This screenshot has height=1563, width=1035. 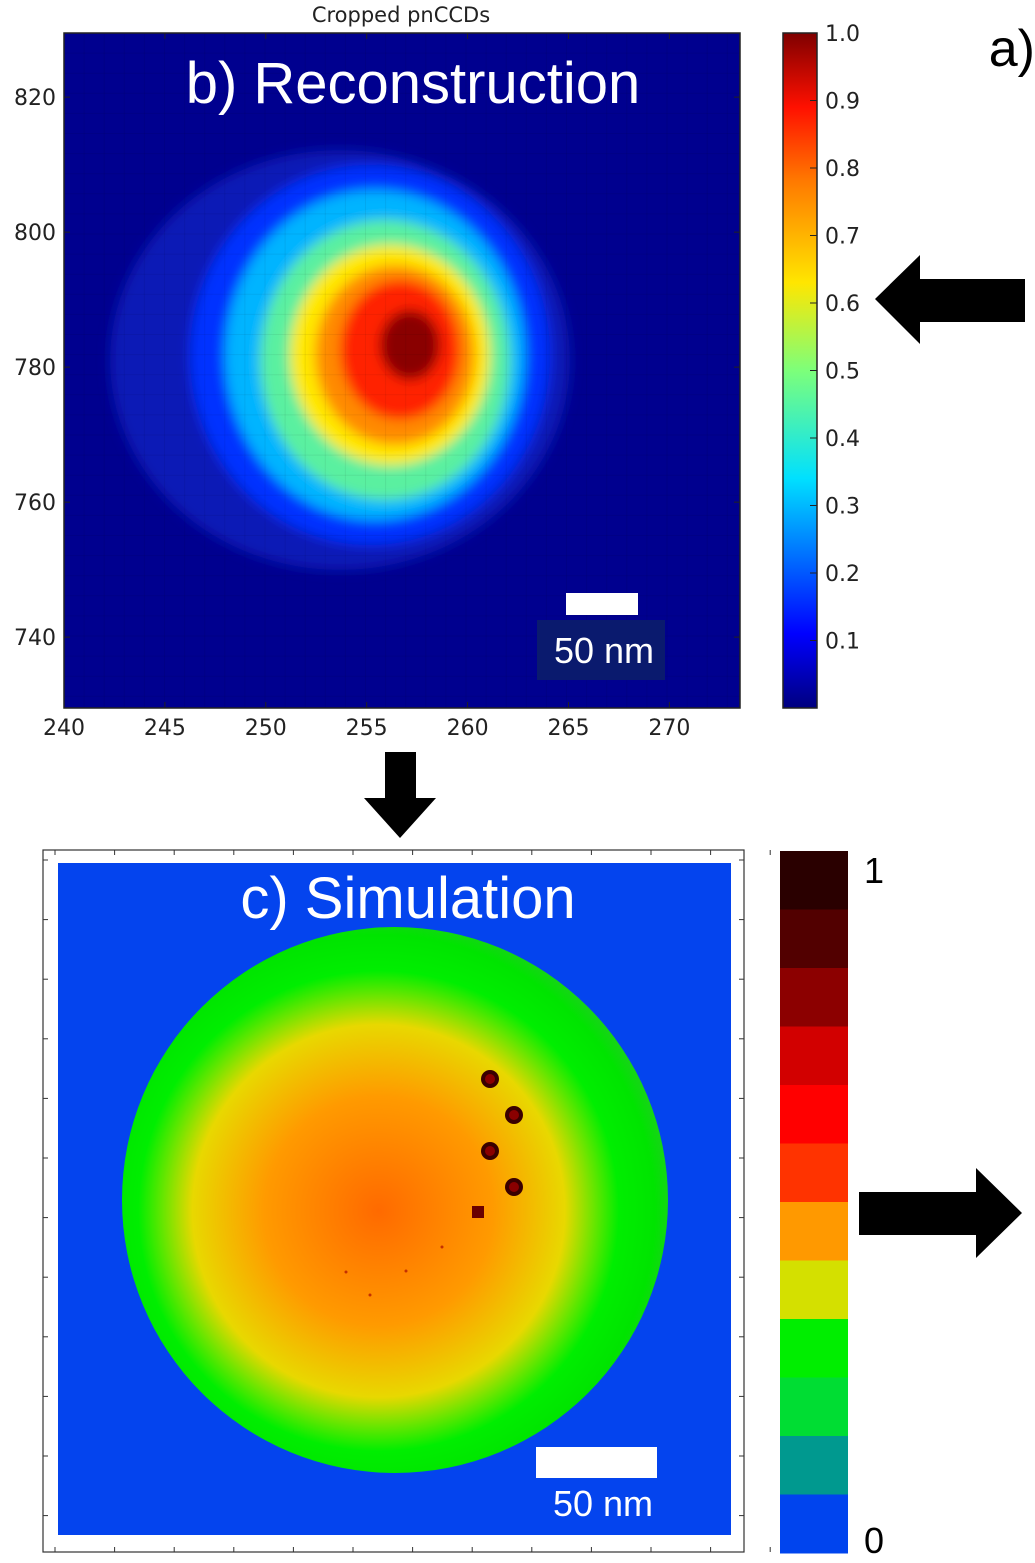 What do you see at coordinates (433, 1183) in the screenshot?
I see `simulation-inclusions` at bounding box center [433, 1183].